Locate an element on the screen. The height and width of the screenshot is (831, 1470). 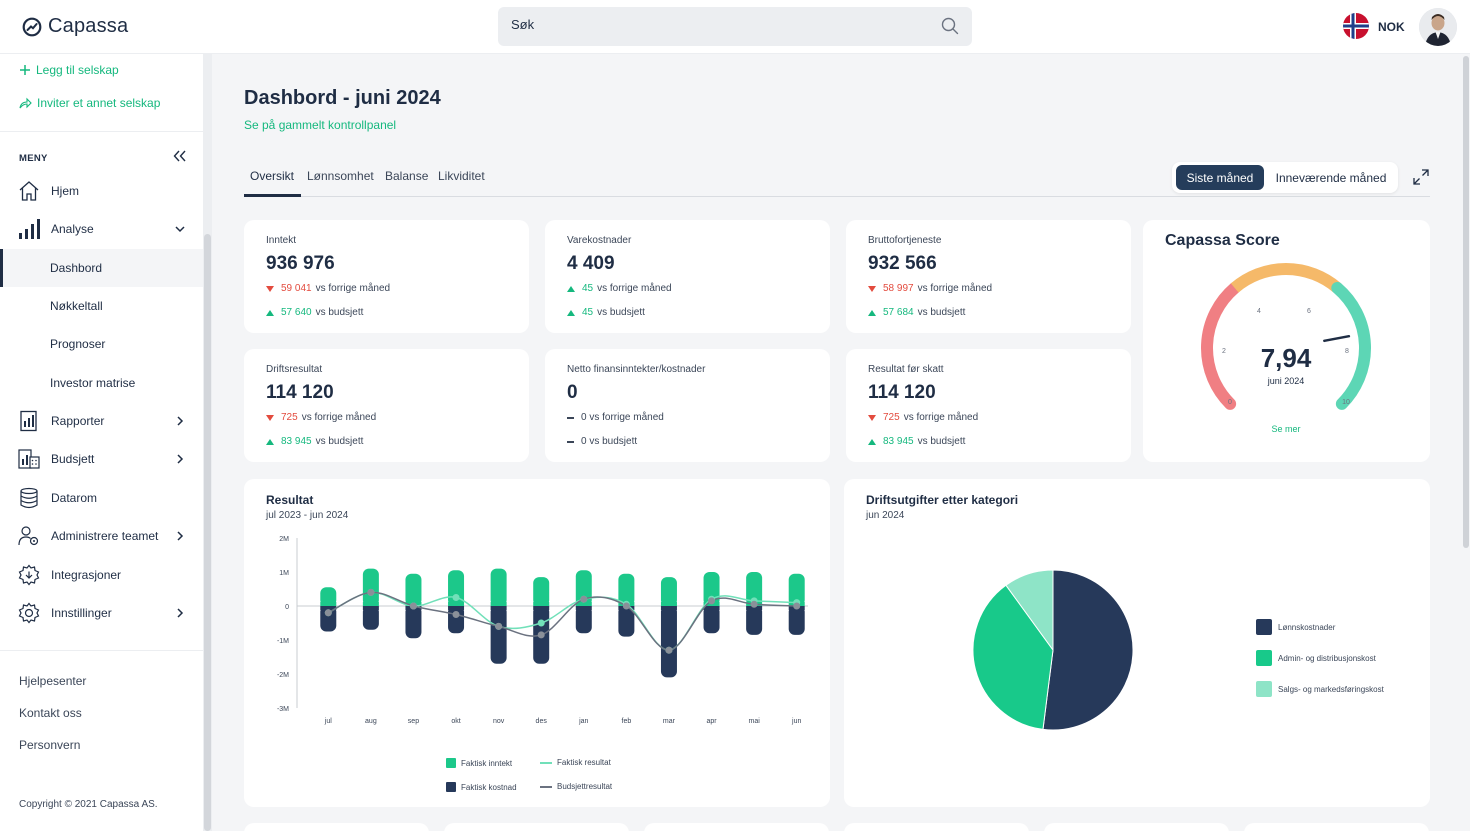
current-month-button: Inneværende måned is located at coordinates (1331, 177).